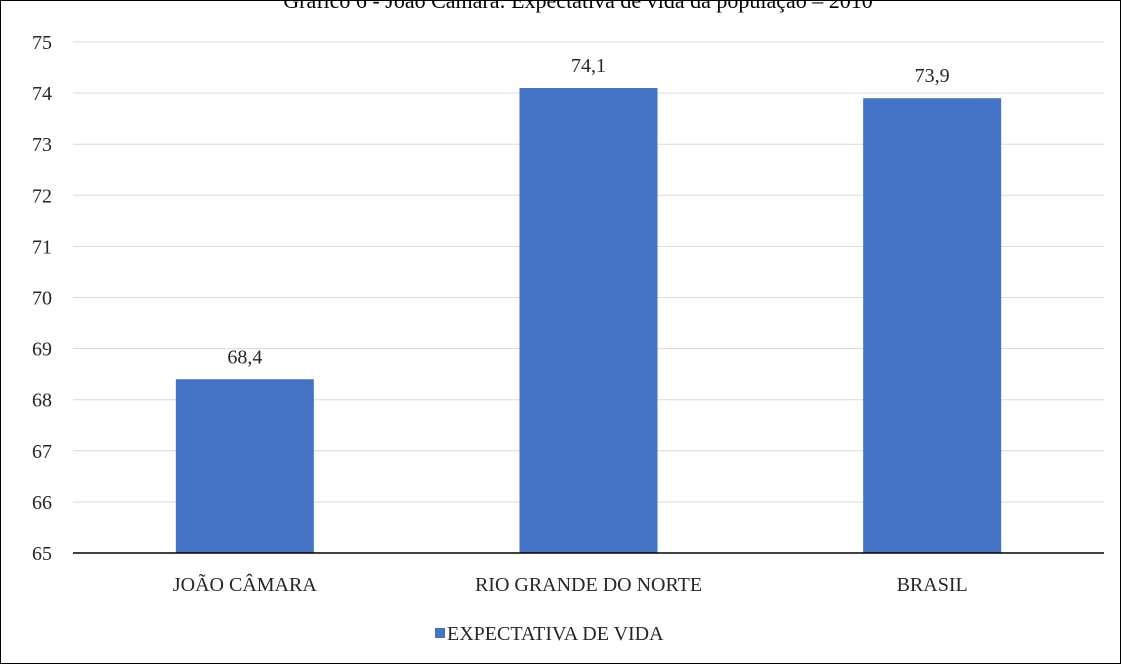  Describe the element at coordinates (42, 503) in the screenshot. I see `y-tick-label: 66` at that location.